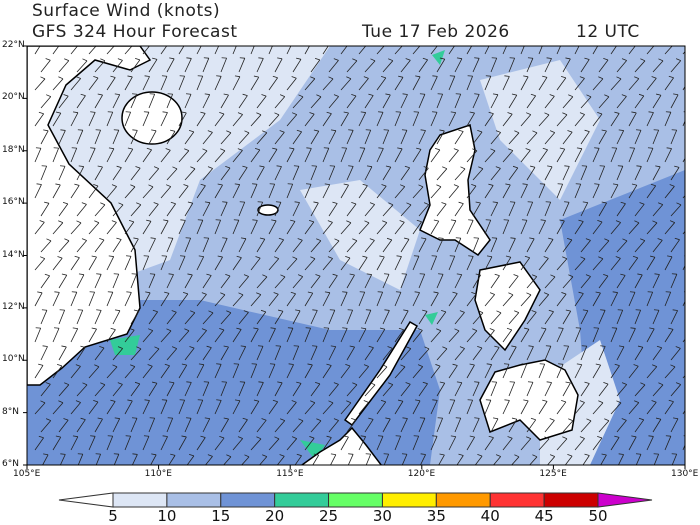  What do you see at coordinates (89, 216) in the screenshot?
I see `indochina-coast` at bounding box center [89, 216].